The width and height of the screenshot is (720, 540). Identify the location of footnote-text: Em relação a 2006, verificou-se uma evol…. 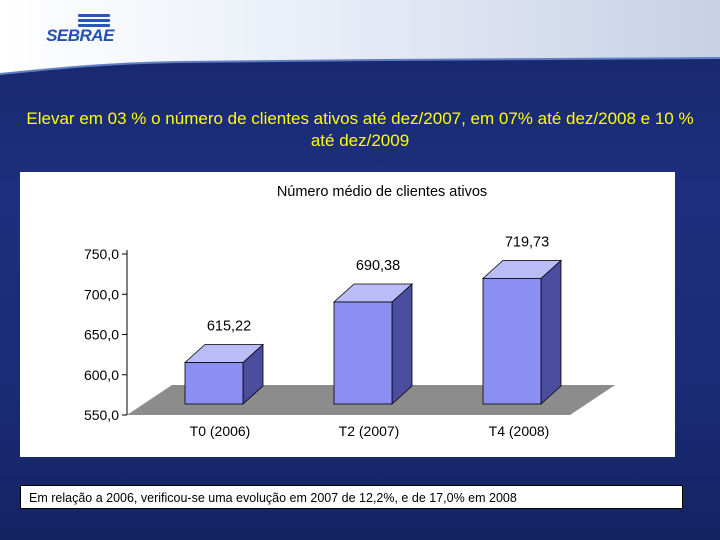
(273, 498).